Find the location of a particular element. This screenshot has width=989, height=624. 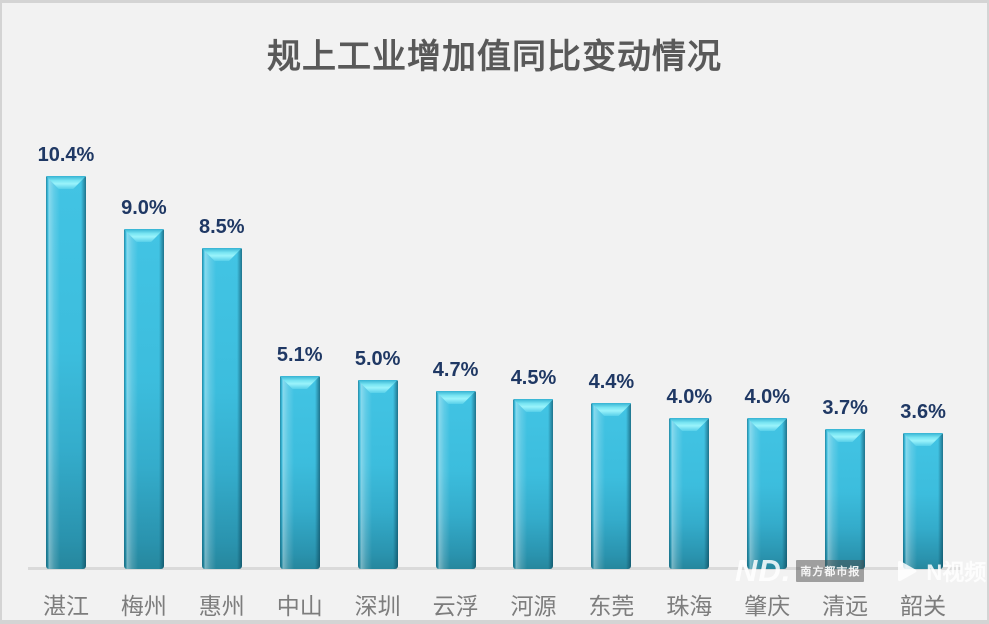

bar-column: 5.1% is located at coordinates (300, 456).